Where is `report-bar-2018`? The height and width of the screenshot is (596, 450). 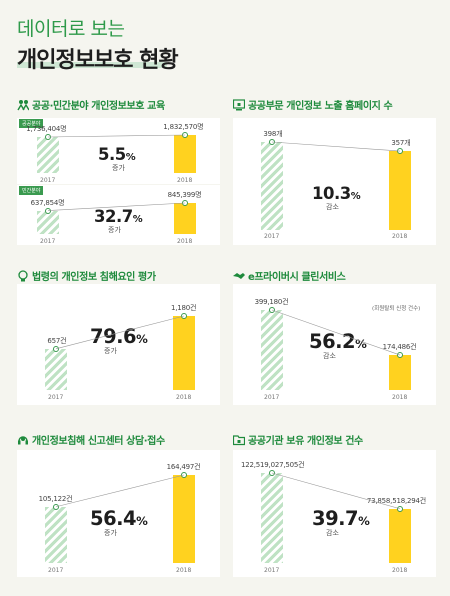
report-bar-2018 is located at coordinates (184, 519).